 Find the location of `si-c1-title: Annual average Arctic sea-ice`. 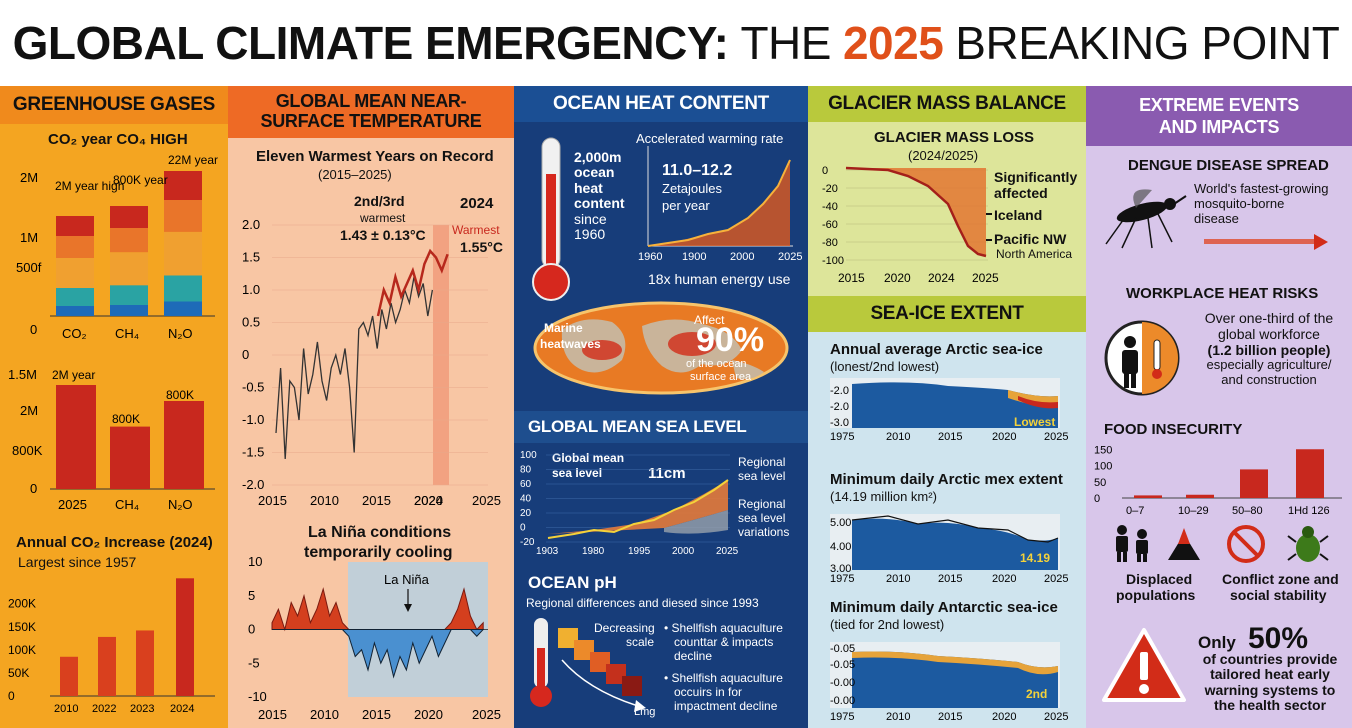

si-c1-title: Annual average Arctic sea-ice is located at coordinates (936, 349).